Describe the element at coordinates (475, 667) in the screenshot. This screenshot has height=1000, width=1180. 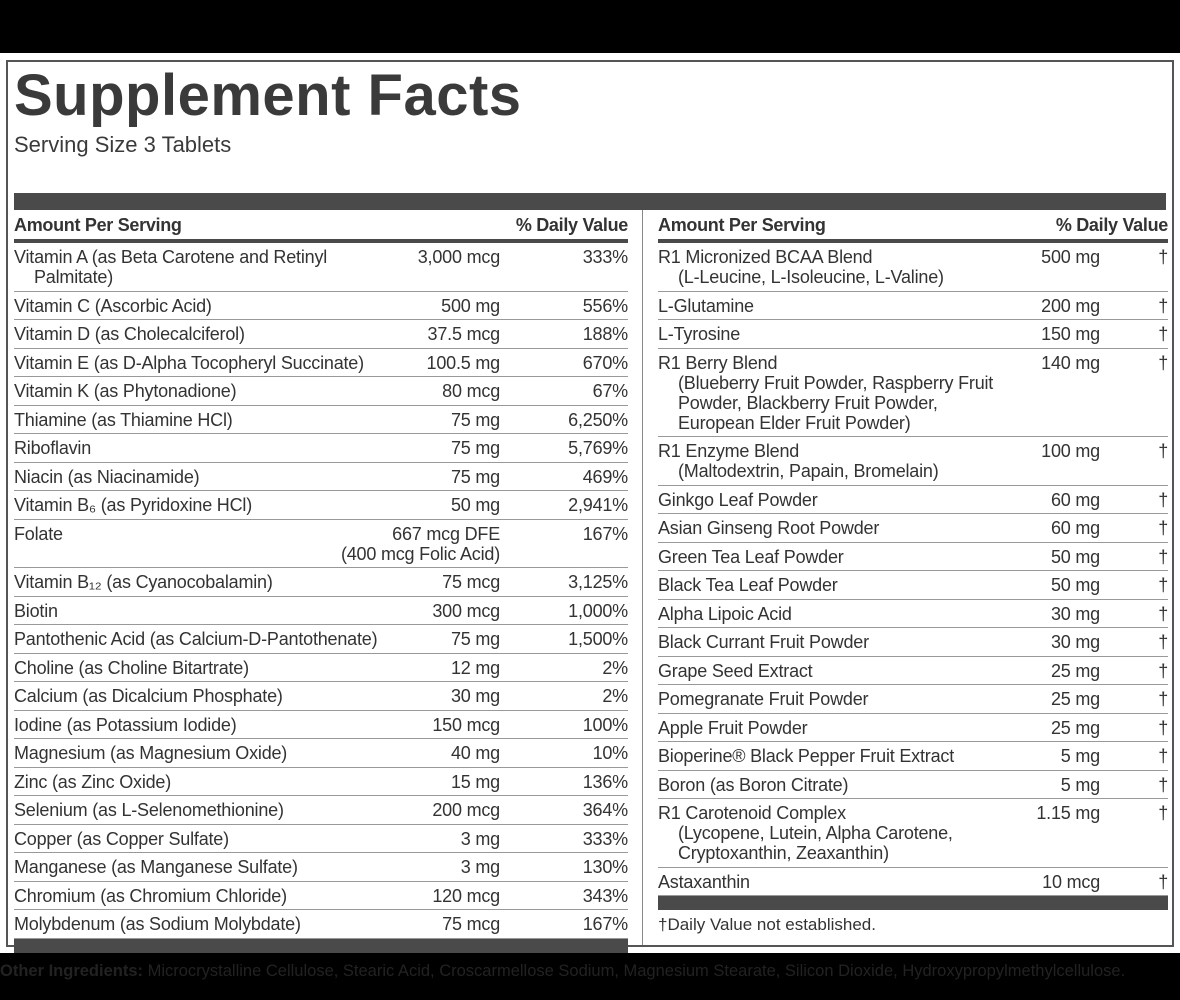
I see `amount-value: 12 mg` at that location.